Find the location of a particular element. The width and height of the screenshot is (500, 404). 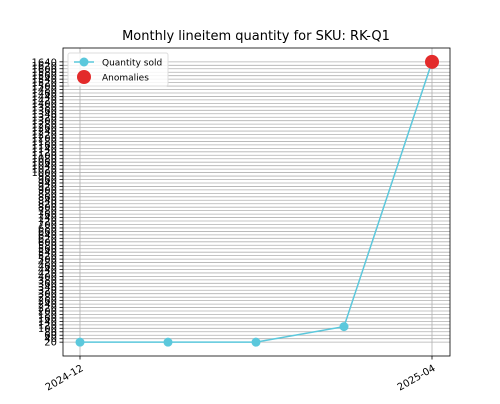

y-tick-label: 400 is located at coordinates (47, 277).